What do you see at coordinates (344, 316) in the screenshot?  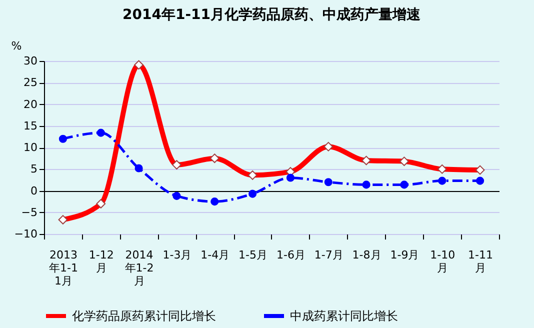 I see `legend-label: 中成药累计同比增长` at bounding box center [344, 316].